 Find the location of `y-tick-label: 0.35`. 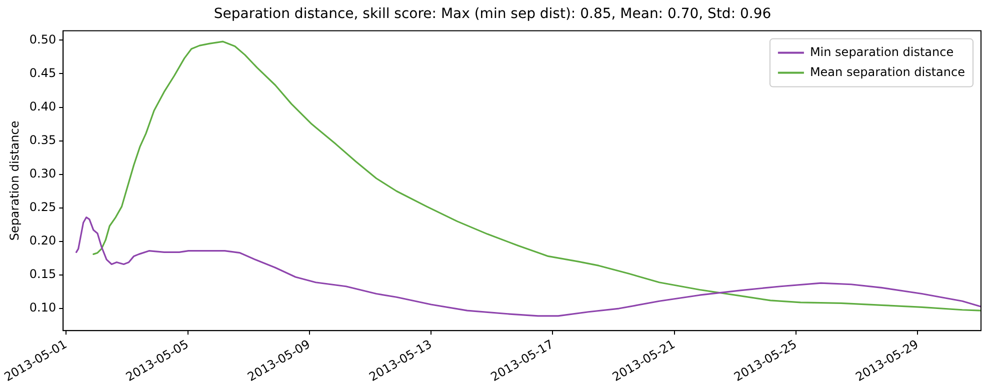

y-tick-label: 0.35 is located at coordinates (42, 139).